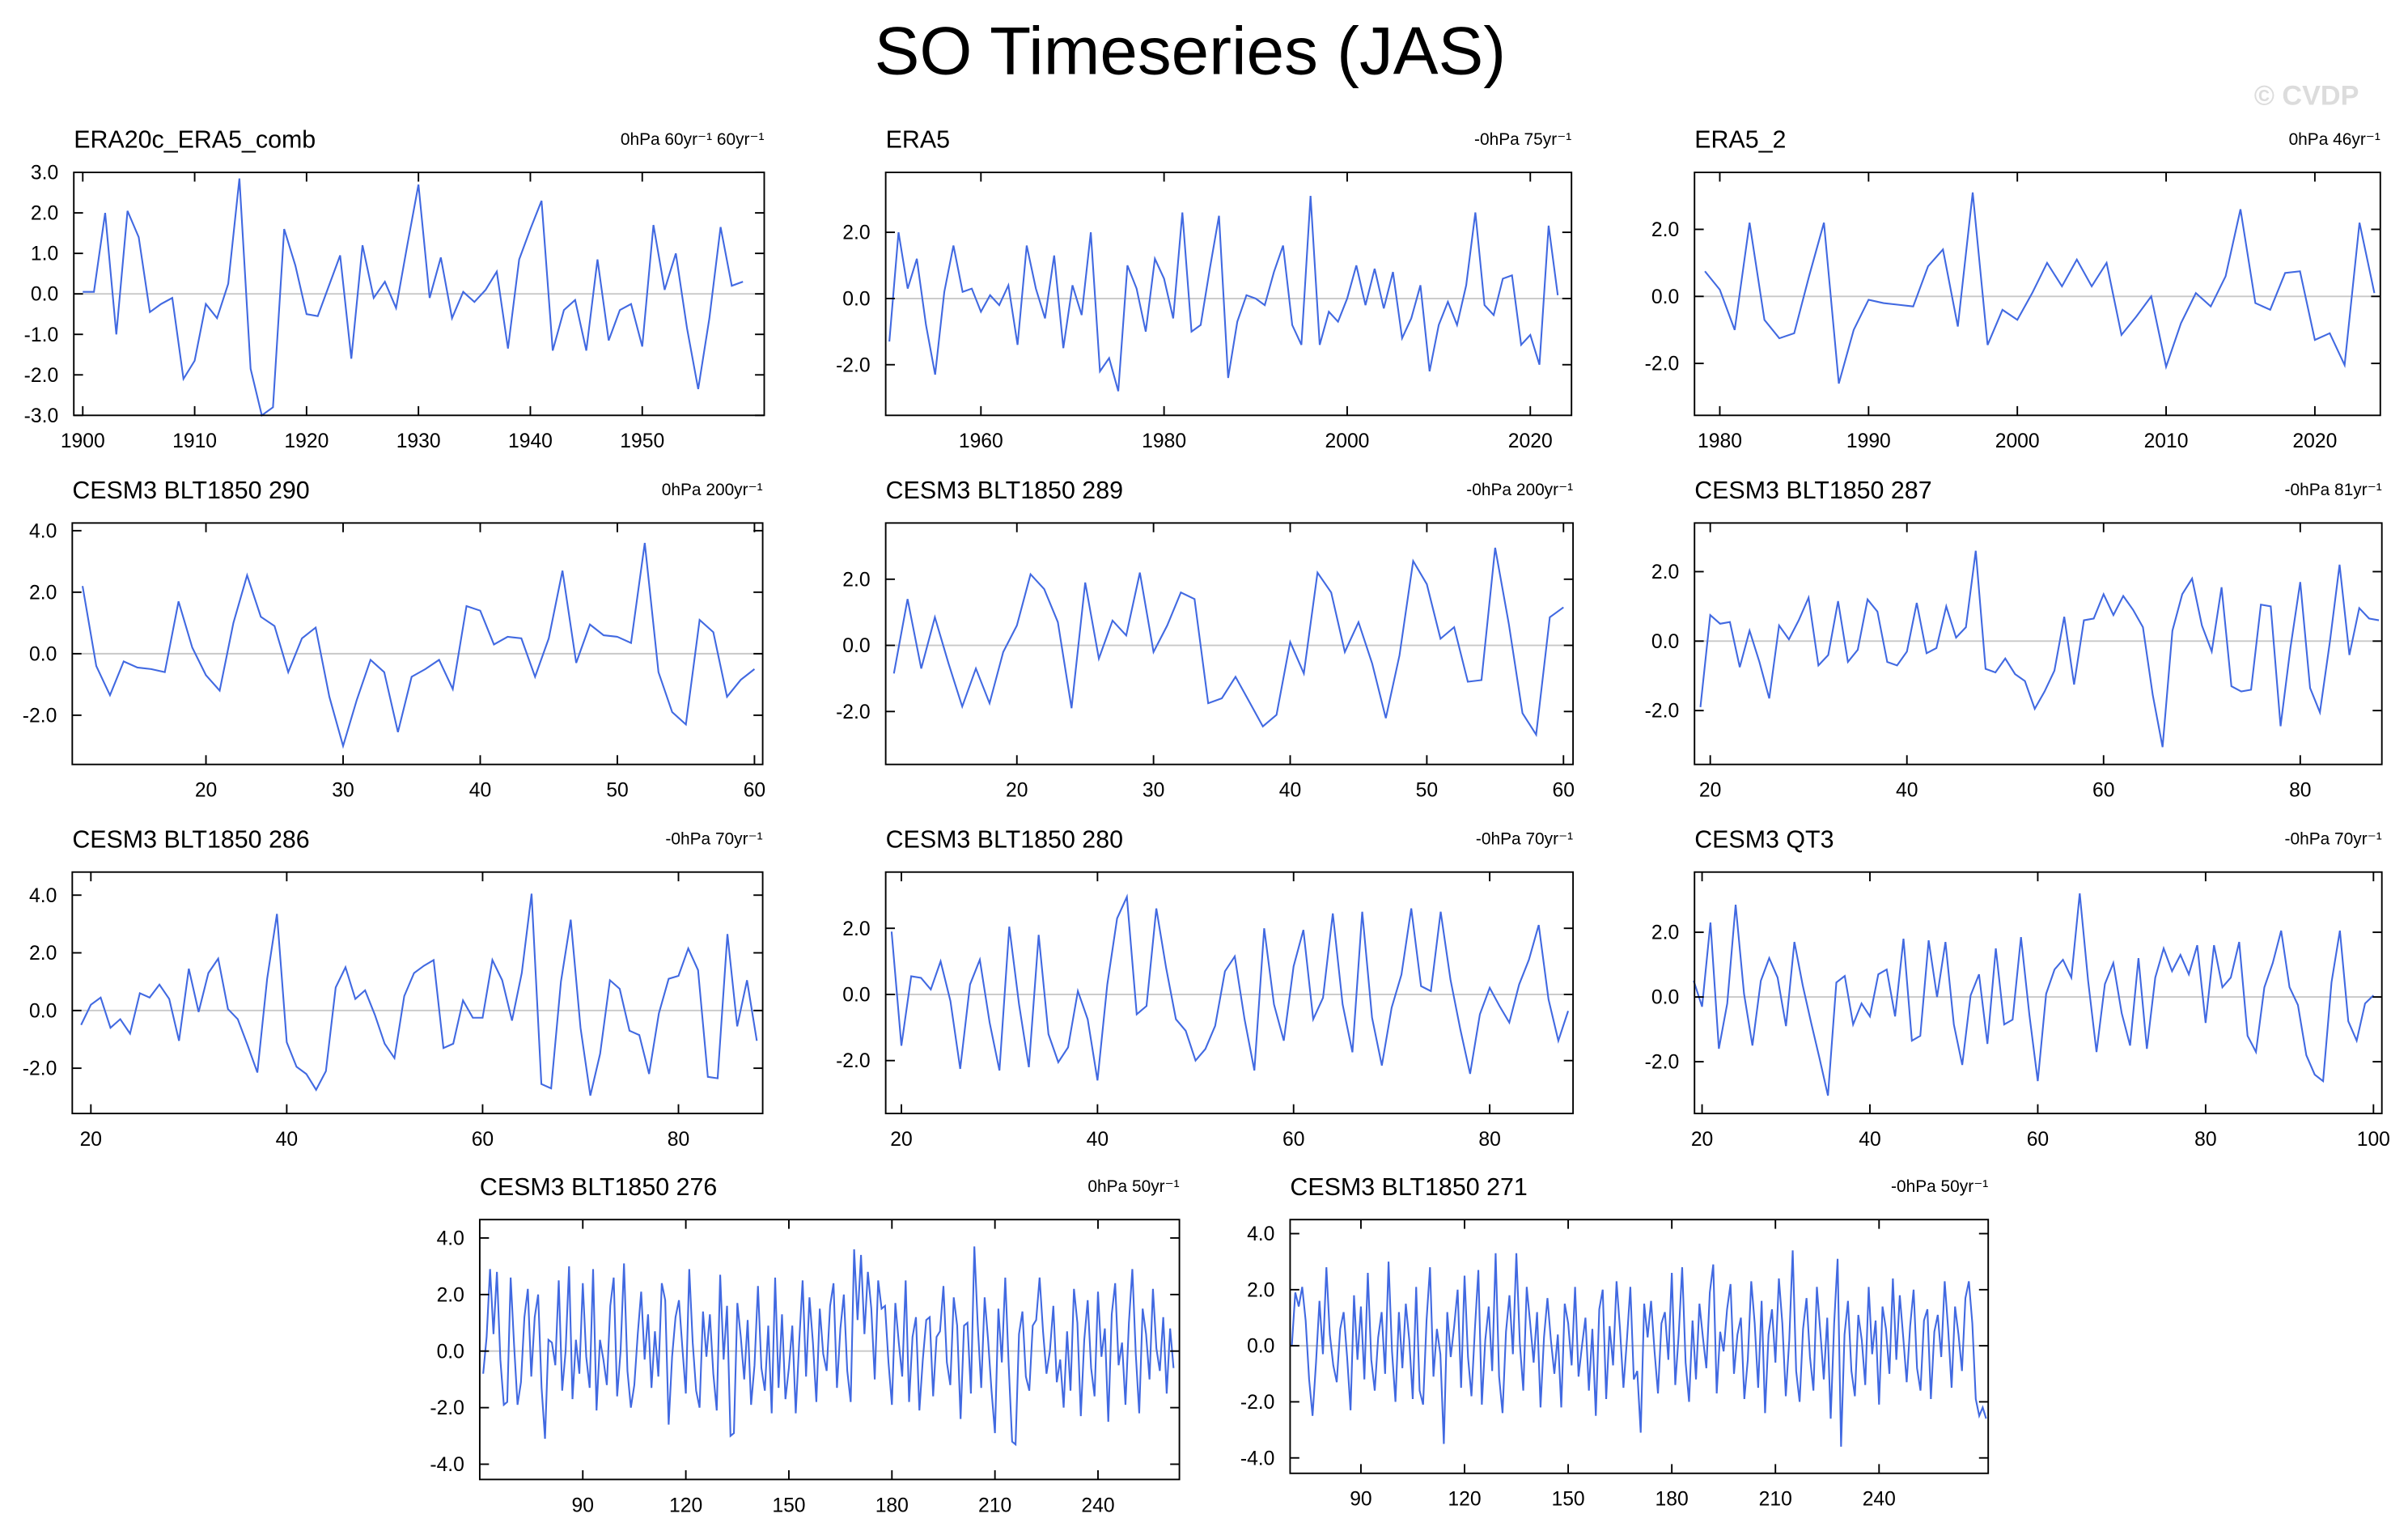 The height and width of the screenshot is (1535, 2408). I want to click on panel-subtitle: -0hPa 81yr⁻¹, so click(2333, 490).